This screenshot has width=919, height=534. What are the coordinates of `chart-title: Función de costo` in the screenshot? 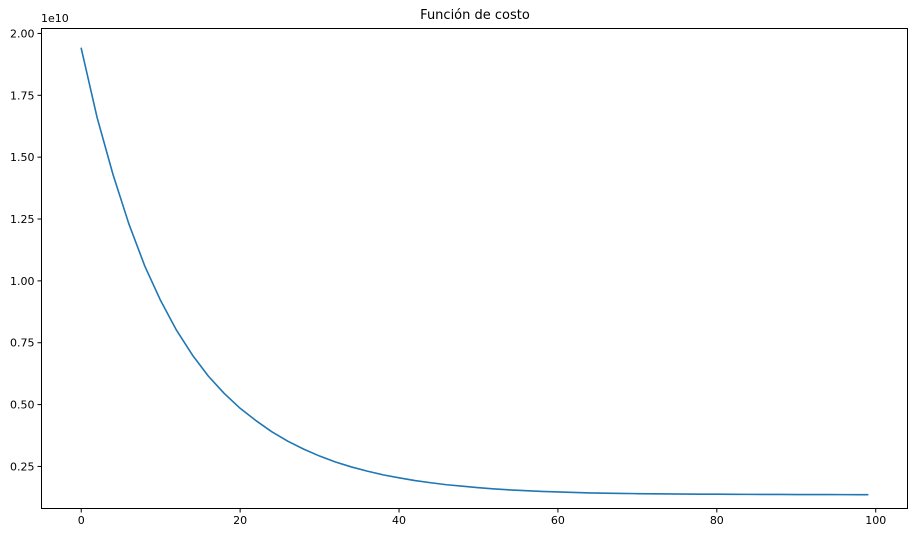 It's located at (475, 15).